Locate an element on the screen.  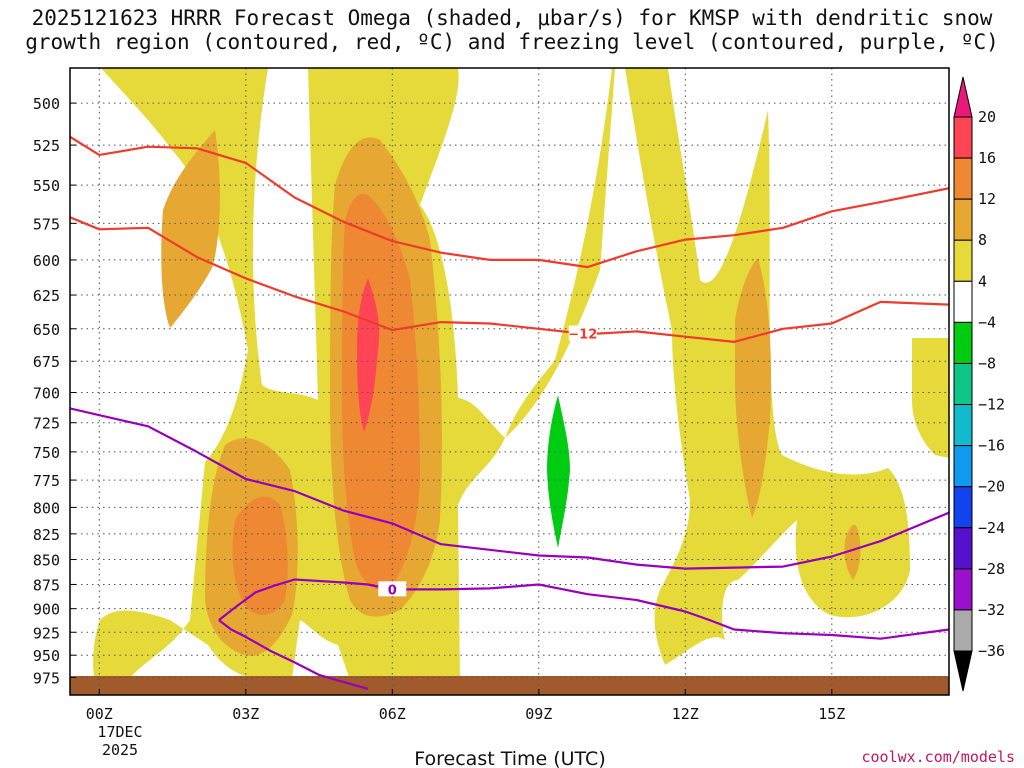
y-tick-label: 575 is located at coordinates (46, 224).